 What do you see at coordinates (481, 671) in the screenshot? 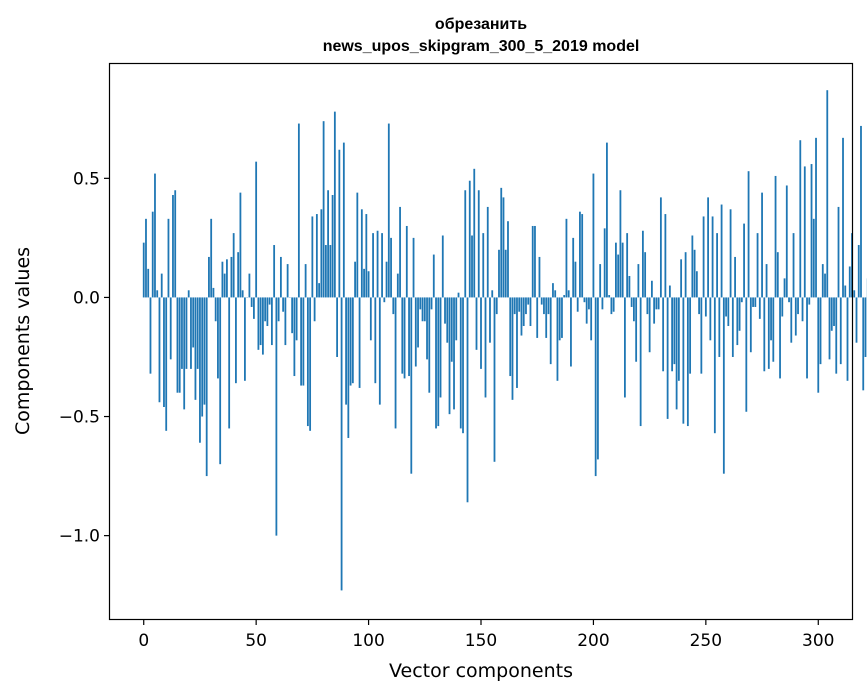
I see `x-axis-label: Vector components` at bounding box center [481, 671].